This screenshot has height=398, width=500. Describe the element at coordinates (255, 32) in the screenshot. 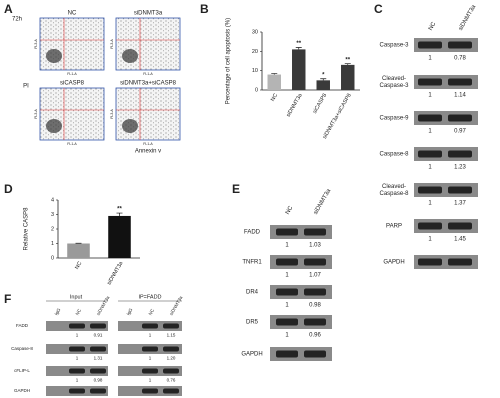

I see `y-tick-label: 30` at that location.